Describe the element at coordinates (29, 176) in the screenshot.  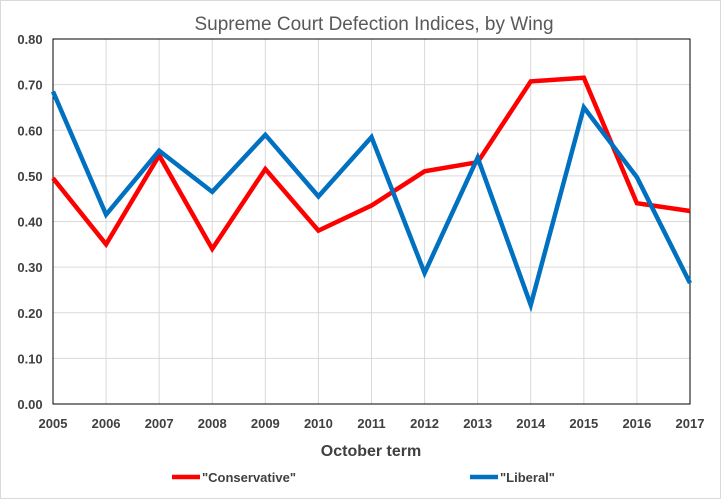
I see `y-tick-label: 0.50` at that location.